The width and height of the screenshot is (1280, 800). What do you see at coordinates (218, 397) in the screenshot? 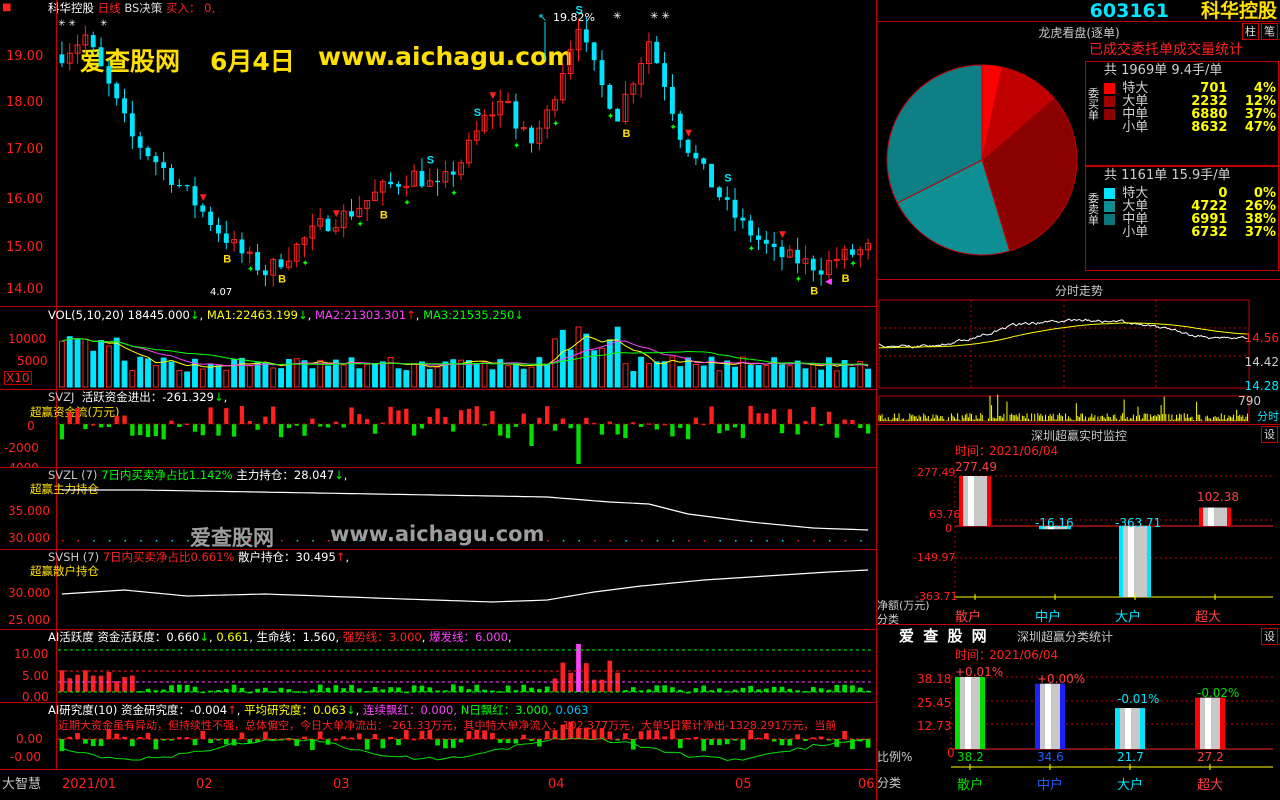
I see `svzj-arrow: ↓` at bounding box center [218, 397].